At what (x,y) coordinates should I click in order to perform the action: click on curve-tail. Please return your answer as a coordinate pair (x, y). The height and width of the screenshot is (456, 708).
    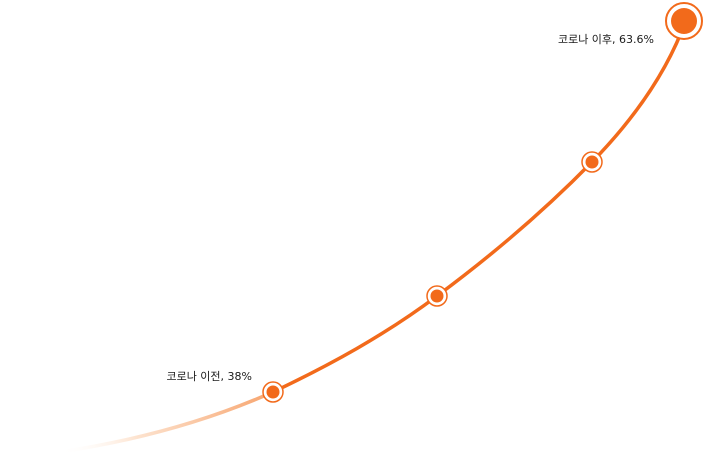
    Looking at the image, I should click on (166, 422).